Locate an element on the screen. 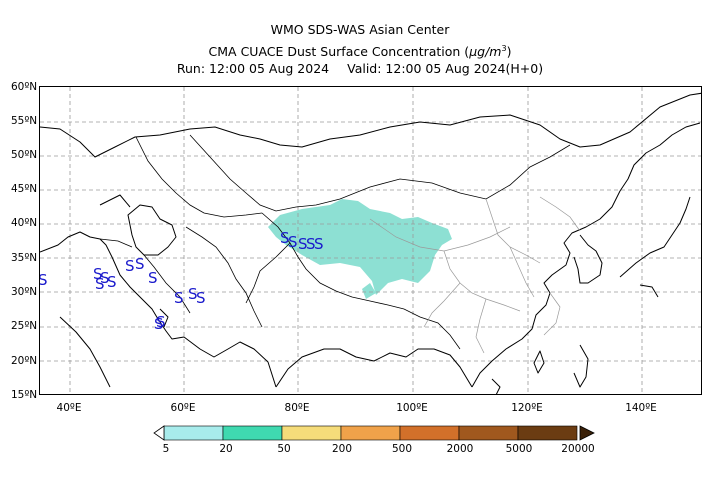 The height and width of the screenshot is (480, 720). lon-label-40e: 40ºE is located at coordinates (69, 408).